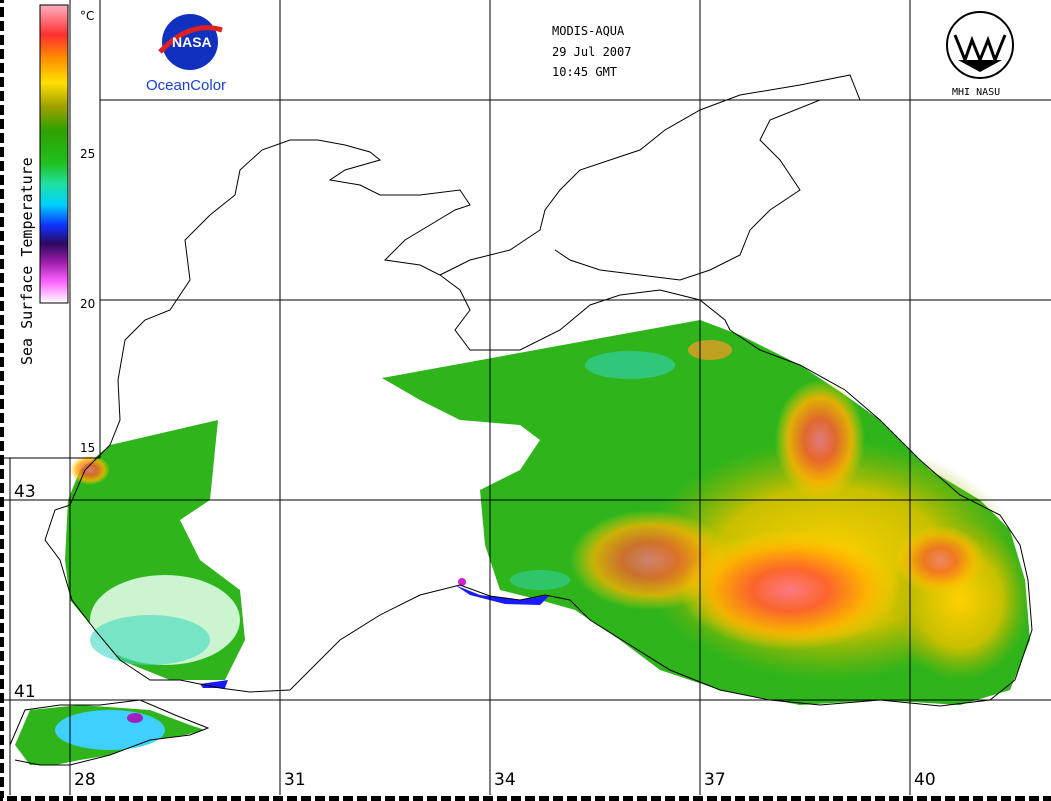 The image size is (1051, 801). I want to click on color-bar-tick-15: 15, so click(87, 448).